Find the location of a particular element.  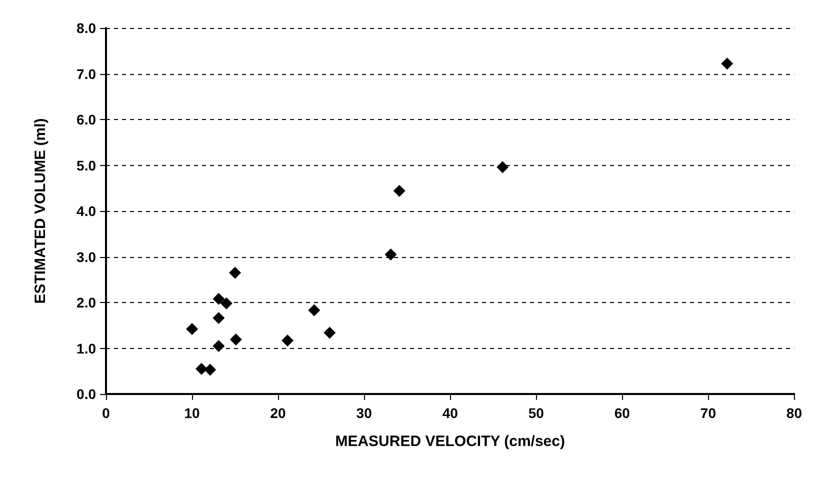

x-tick-label: 10 is located at coordinates (192, 413).